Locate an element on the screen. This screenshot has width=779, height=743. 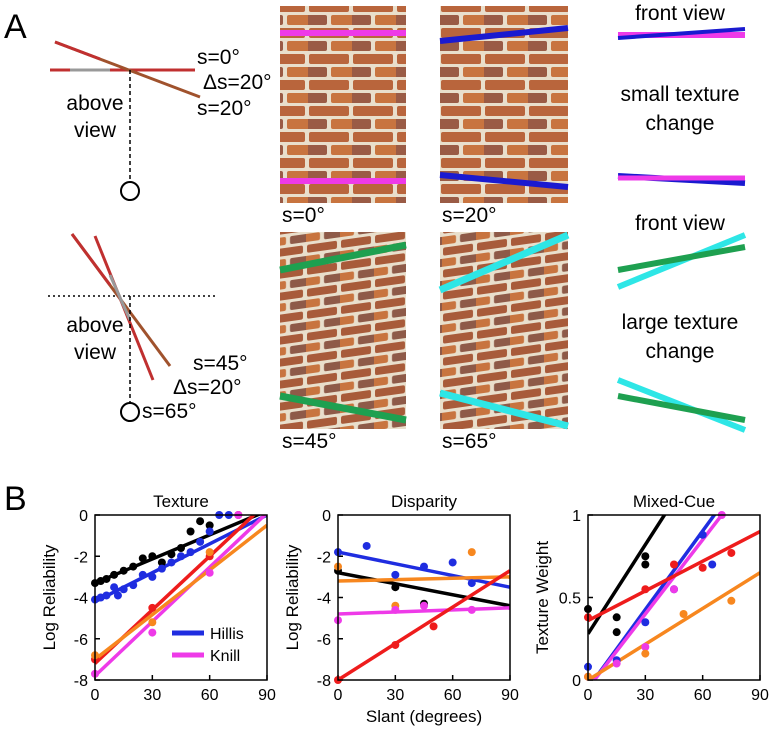
legend-box is located at coordinates (216, 645).